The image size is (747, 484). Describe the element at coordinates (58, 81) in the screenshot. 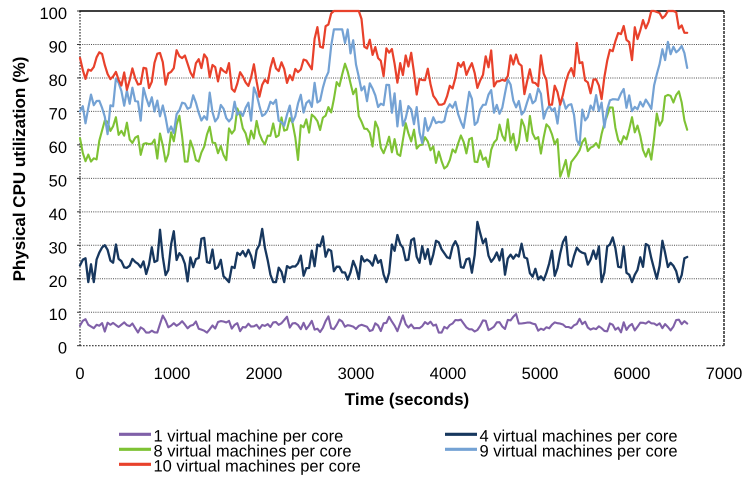

I see `svg-text: 80` at that location.